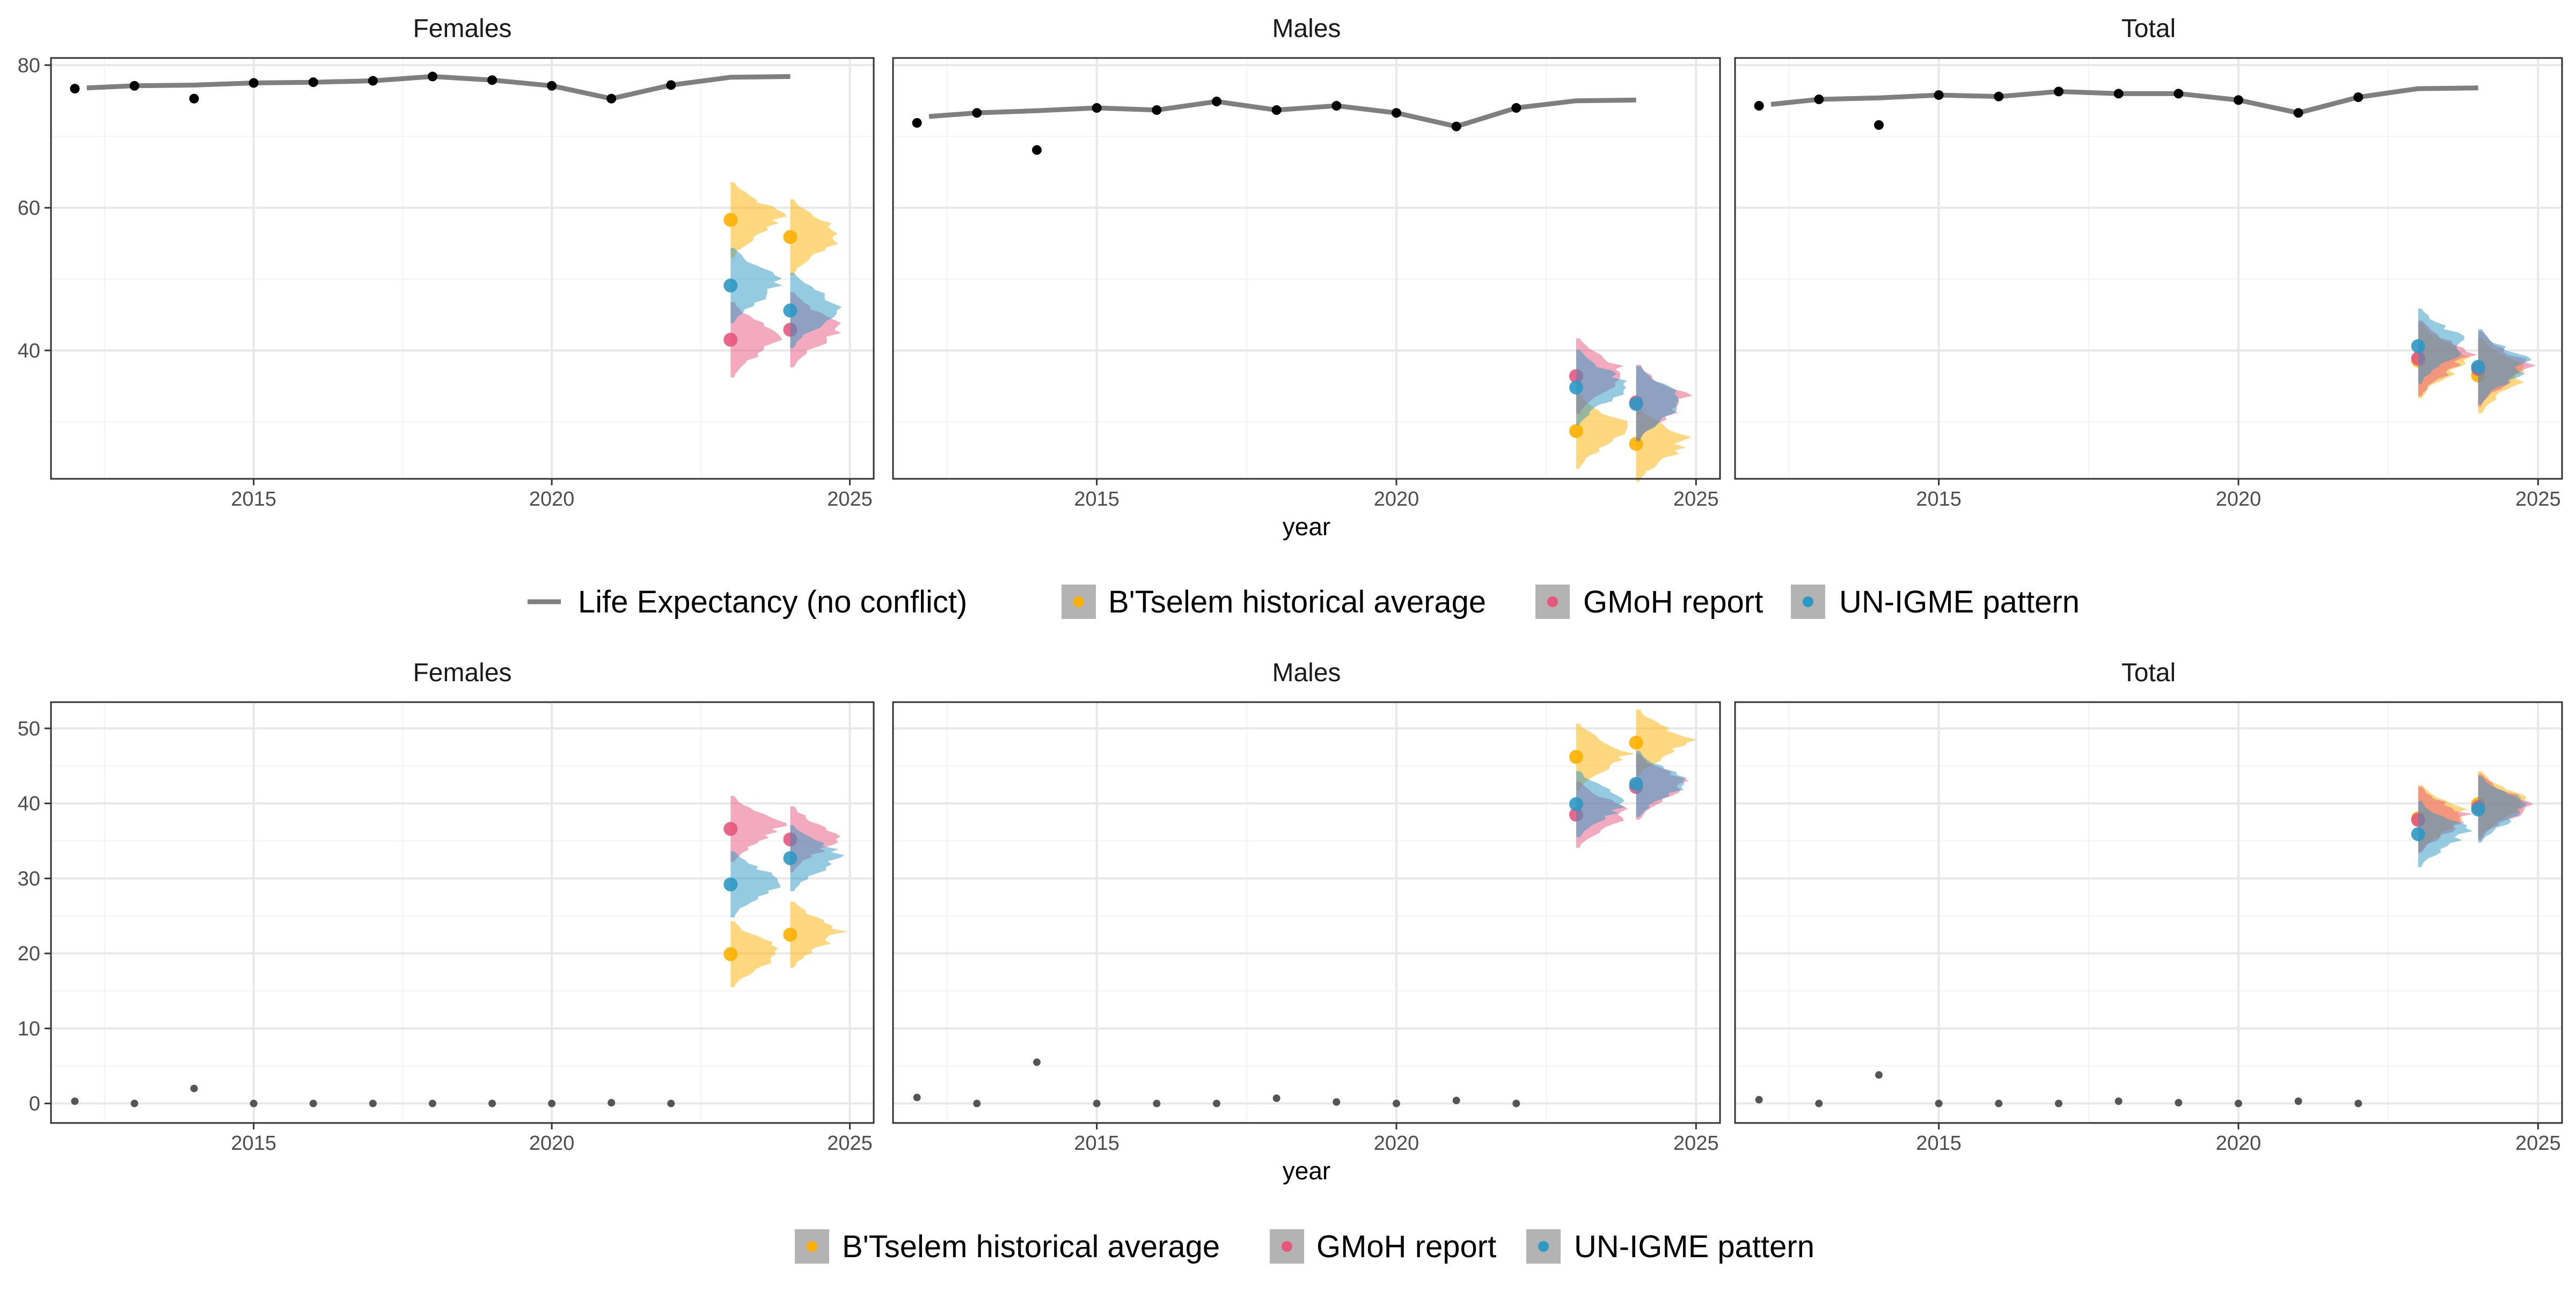 The image size is (2576, 1291). I want to click on panel-title: Total, so click(2148, 673).